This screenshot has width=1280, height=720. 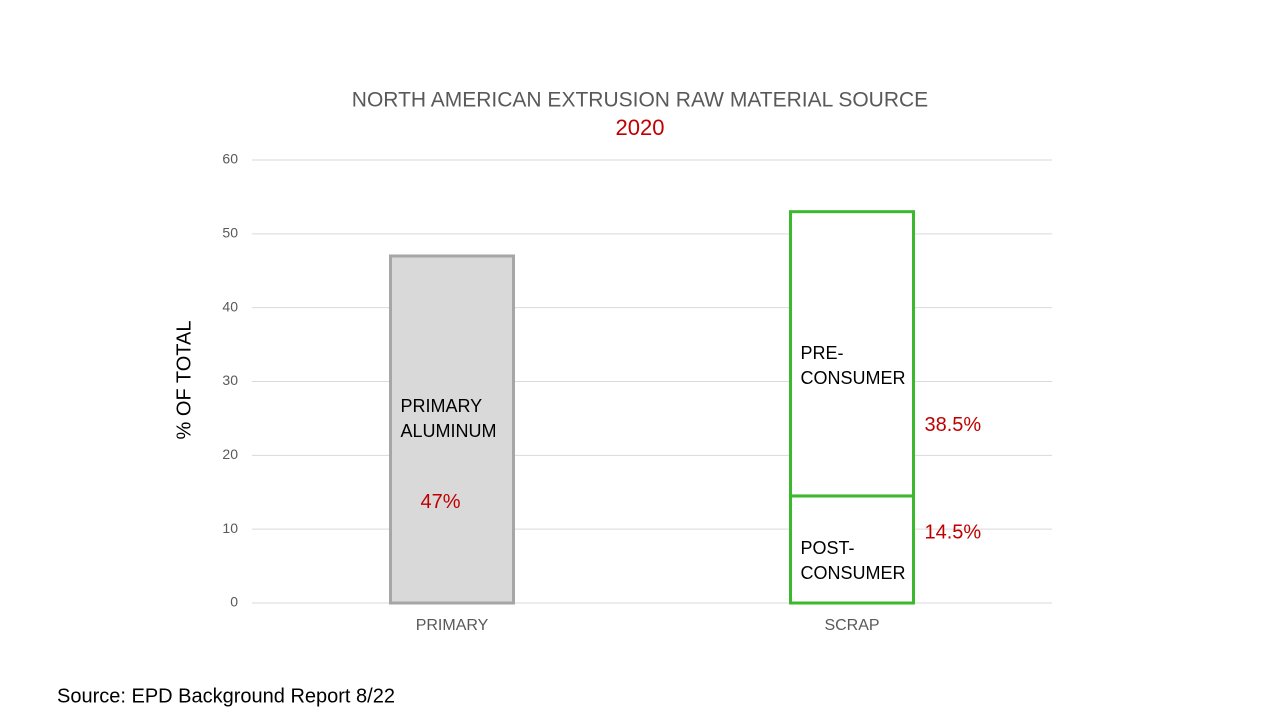 I want to click on segment-name: PRE-CONSUMER, so click(x=853, y=365).